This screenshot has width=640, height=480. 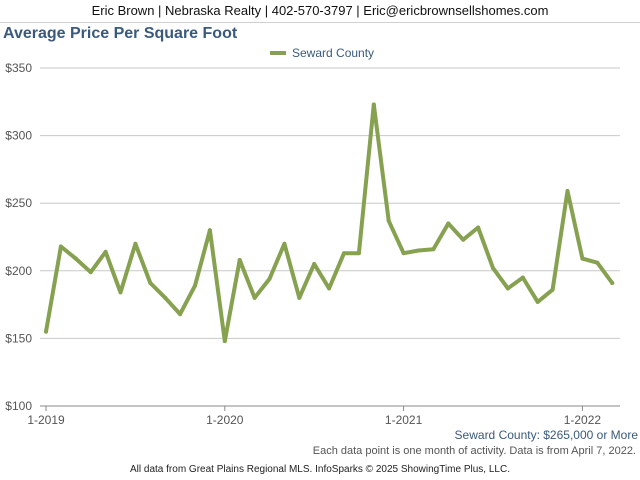 I want to click on legend: Seward County, so click(x=322, y=53).